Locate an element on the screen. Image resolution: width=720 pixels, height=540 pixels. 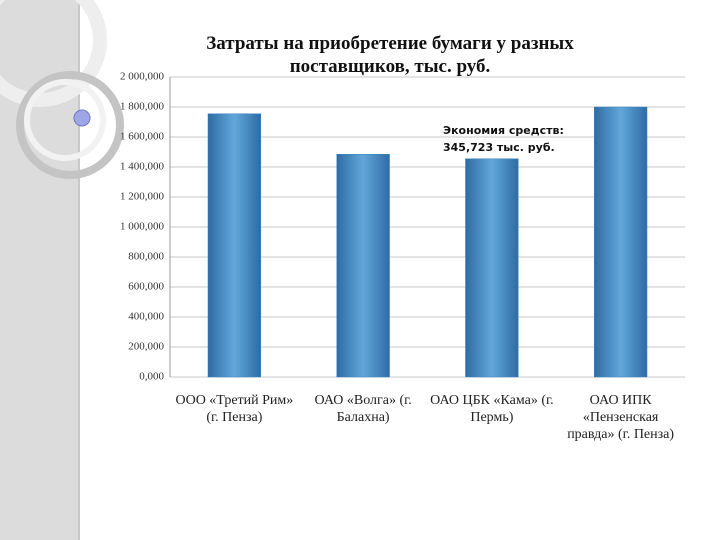
y-tick-label: 2 000,000 is located at coordinates (142, 77).